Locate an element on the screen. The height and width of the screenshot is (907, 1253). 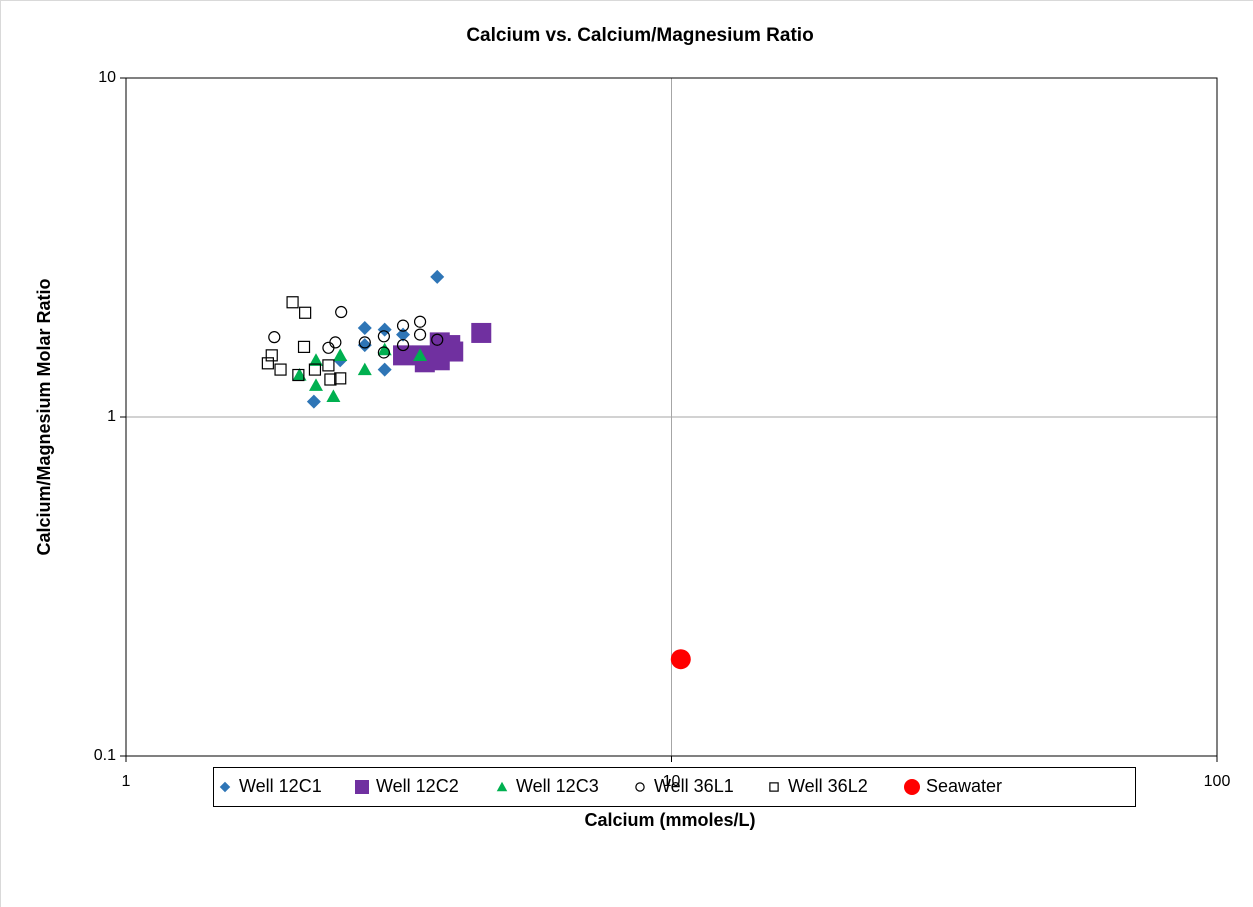
legend-label: Well 36L2 is located at coordinates (828, 786).